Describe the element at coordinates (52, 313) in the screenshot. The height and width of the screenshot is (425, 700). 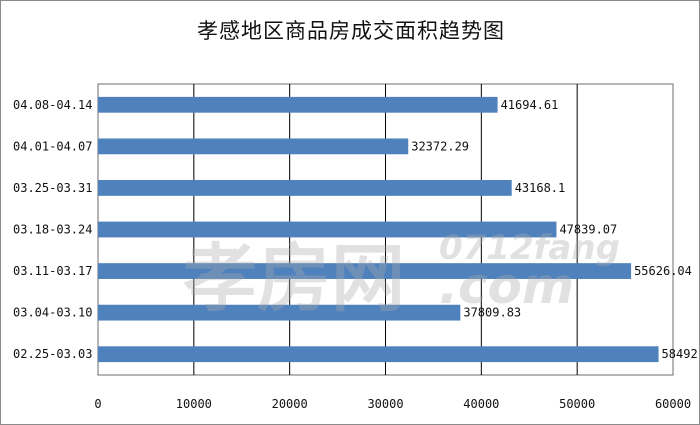
I see `category-label: 03.04-03.10` at that location.